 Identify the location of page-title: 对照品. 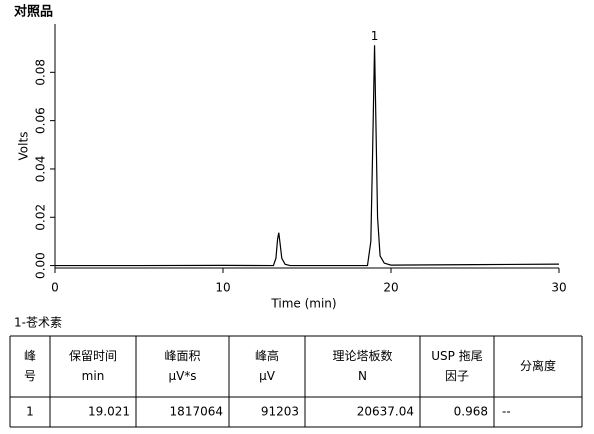
(33, 12).